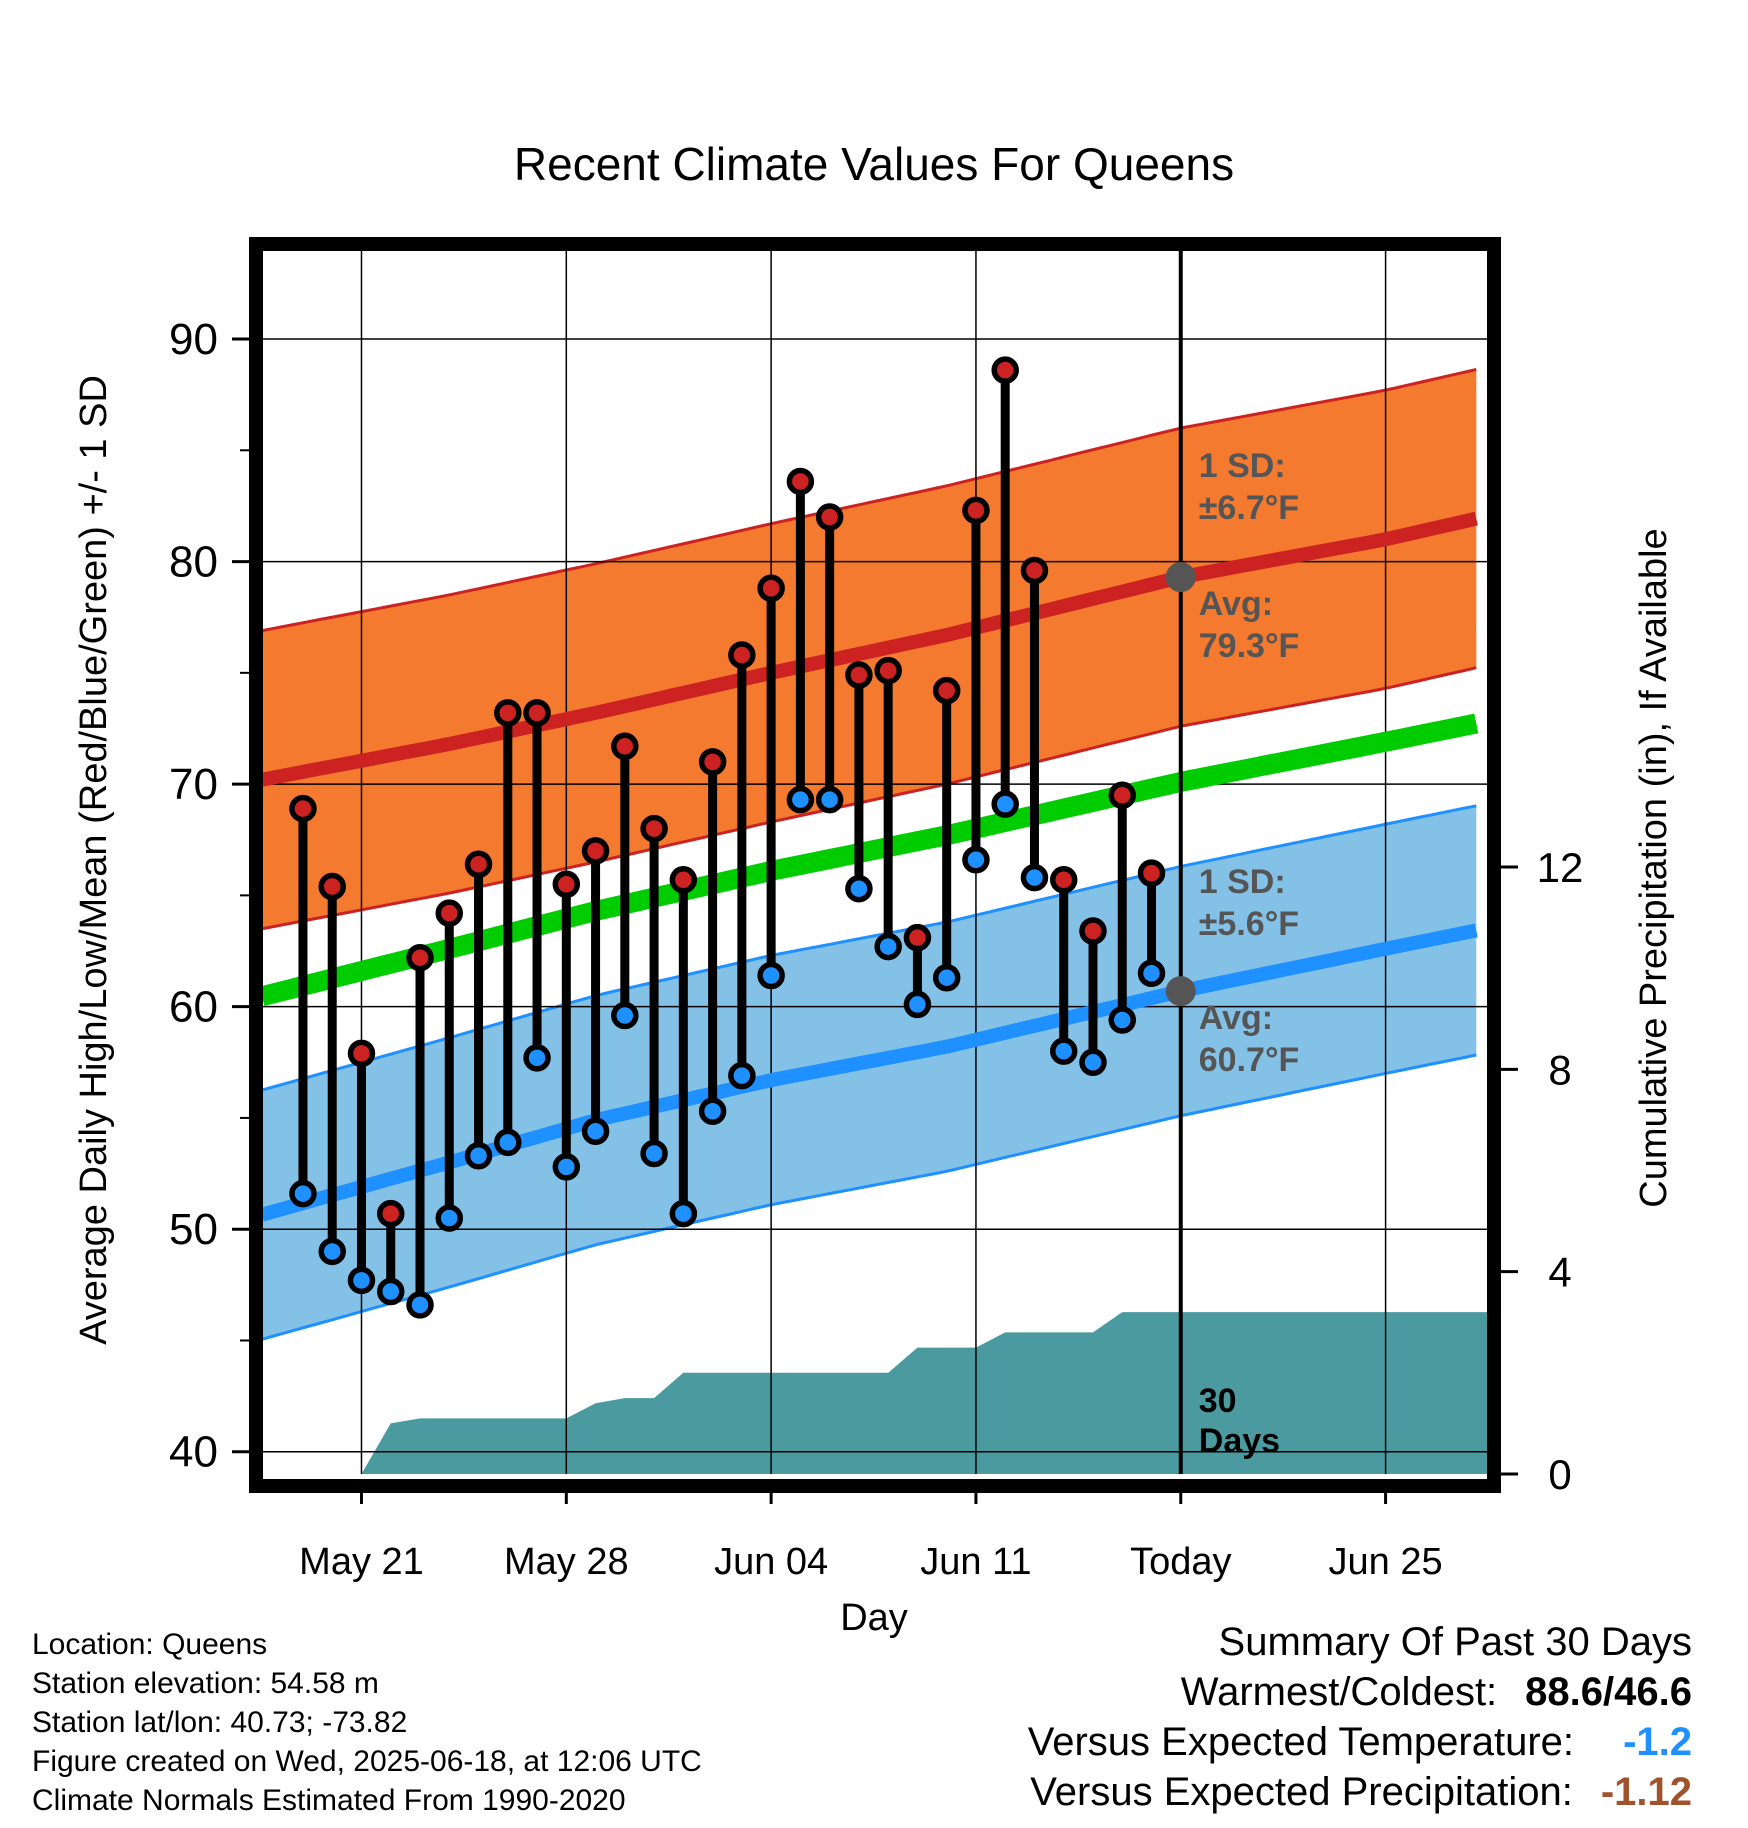  I want to click on y-tick-label: 90, so click(193, 339).